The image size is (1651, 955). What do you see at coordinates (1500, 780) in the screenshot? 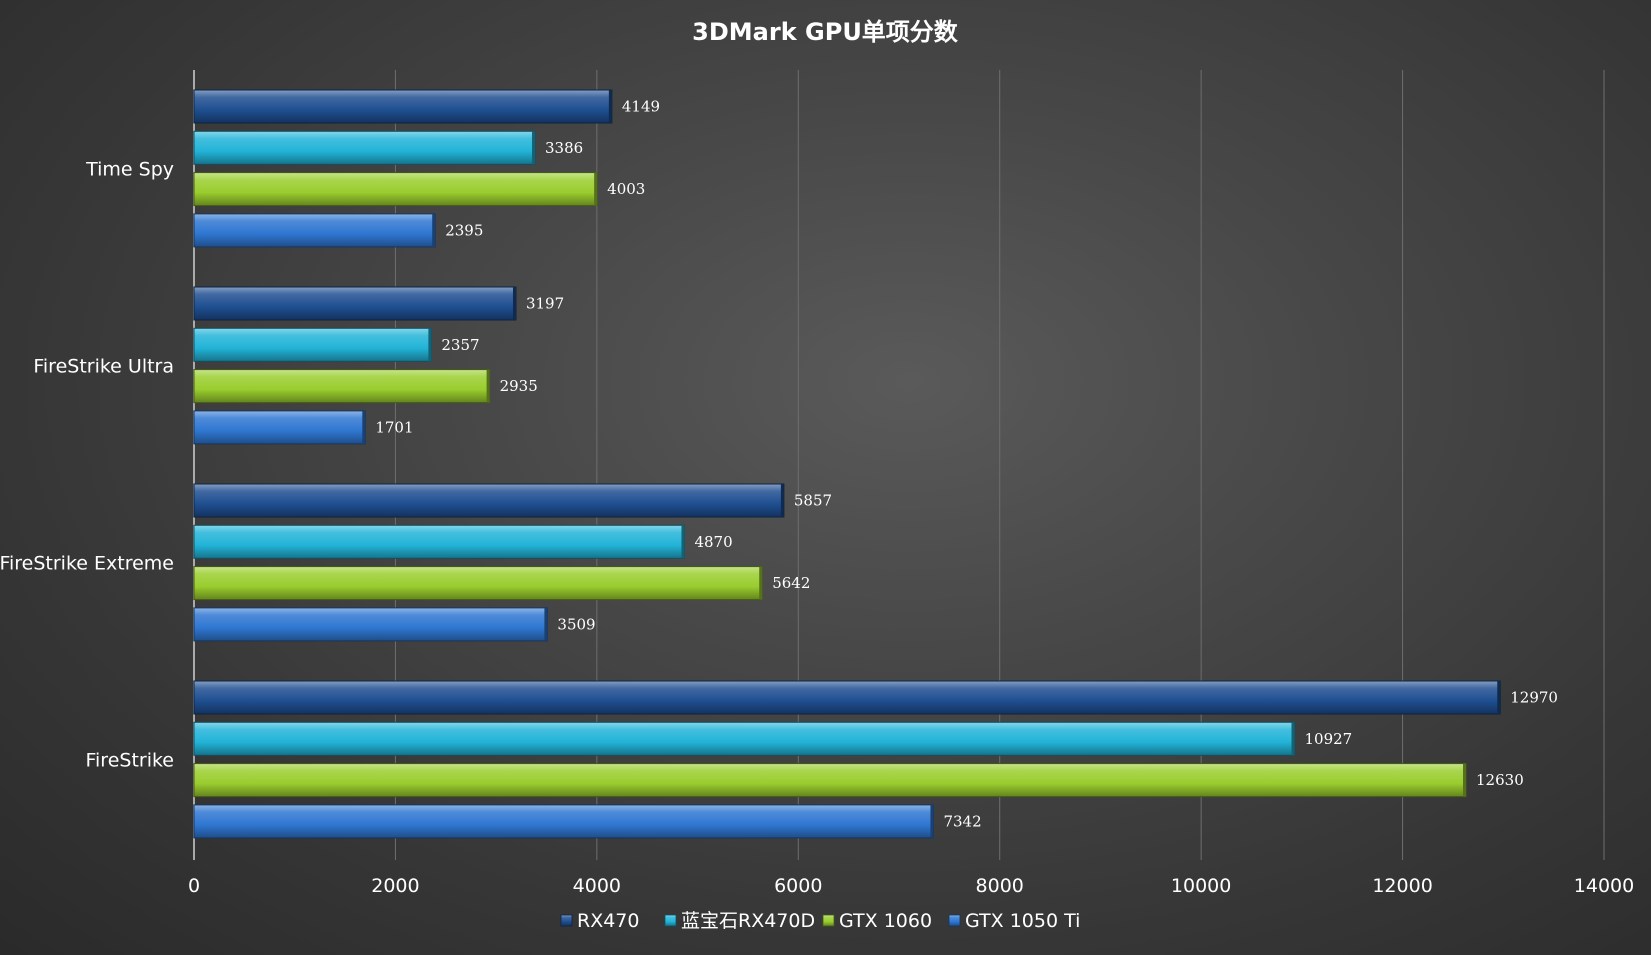
I see `data-label-firestrike-gtx-1060: 12630` at bounding box center [1500, 780].